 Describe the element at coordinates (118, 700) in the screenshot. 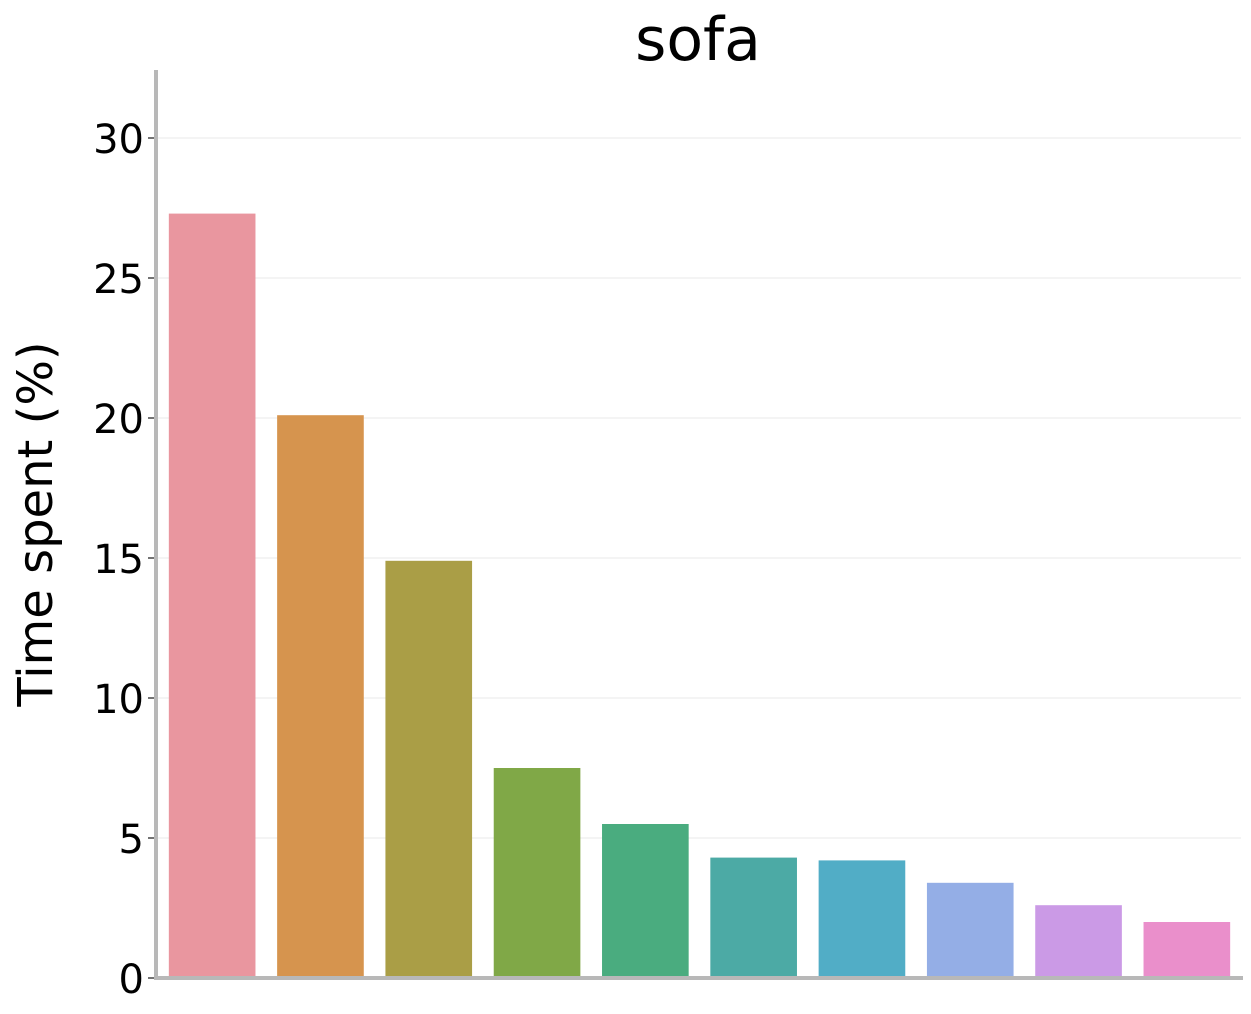

I see `y-tick-label: 10` at that location.